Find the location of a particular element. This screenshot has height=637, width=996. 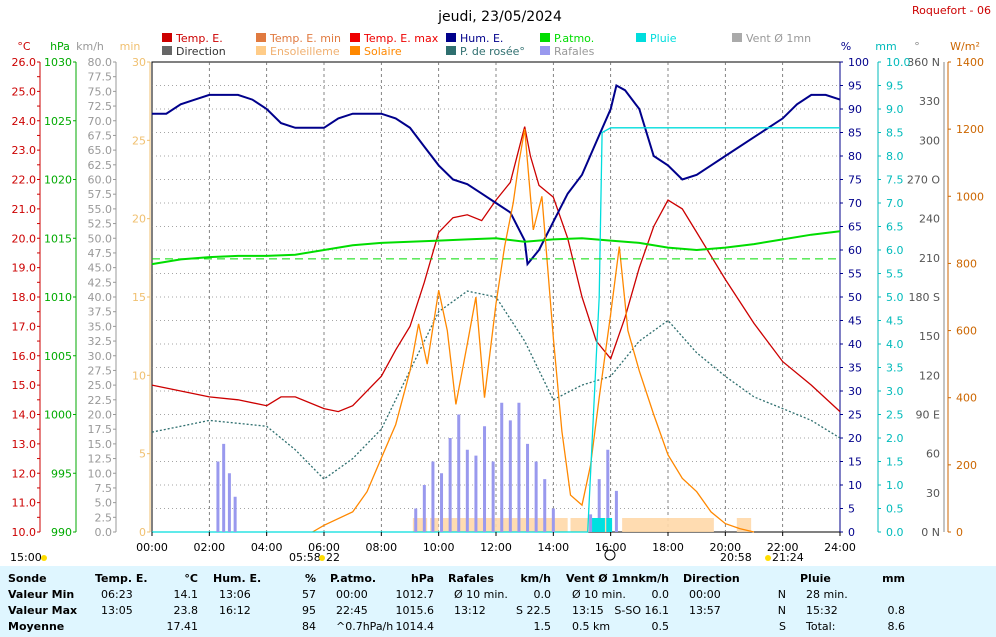

axis-label-pressure: 1010 is located at coordinates (58, 297).